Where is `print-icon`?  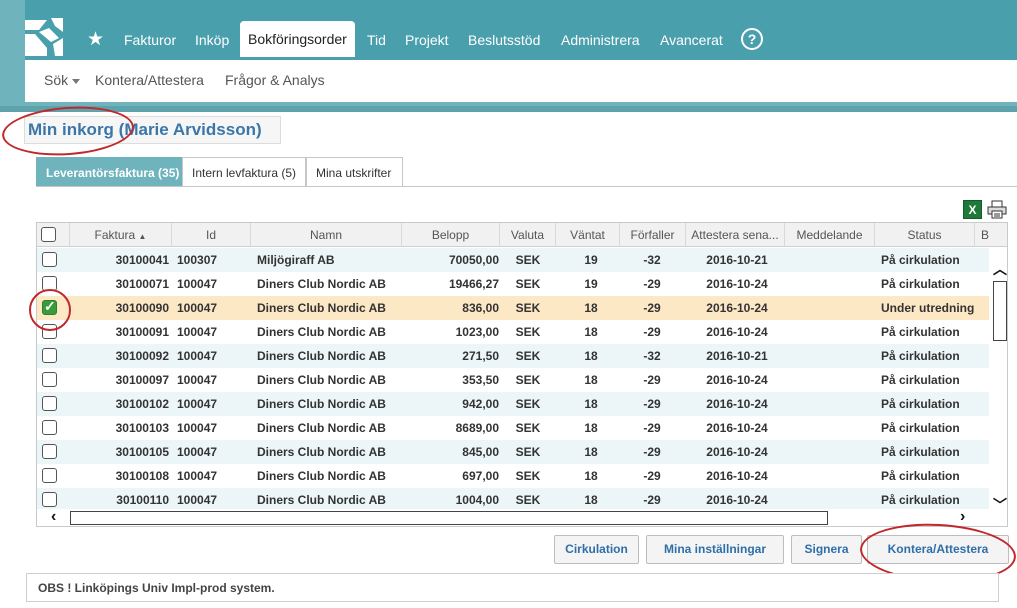 print-icon is located at coordinates (997, 209).